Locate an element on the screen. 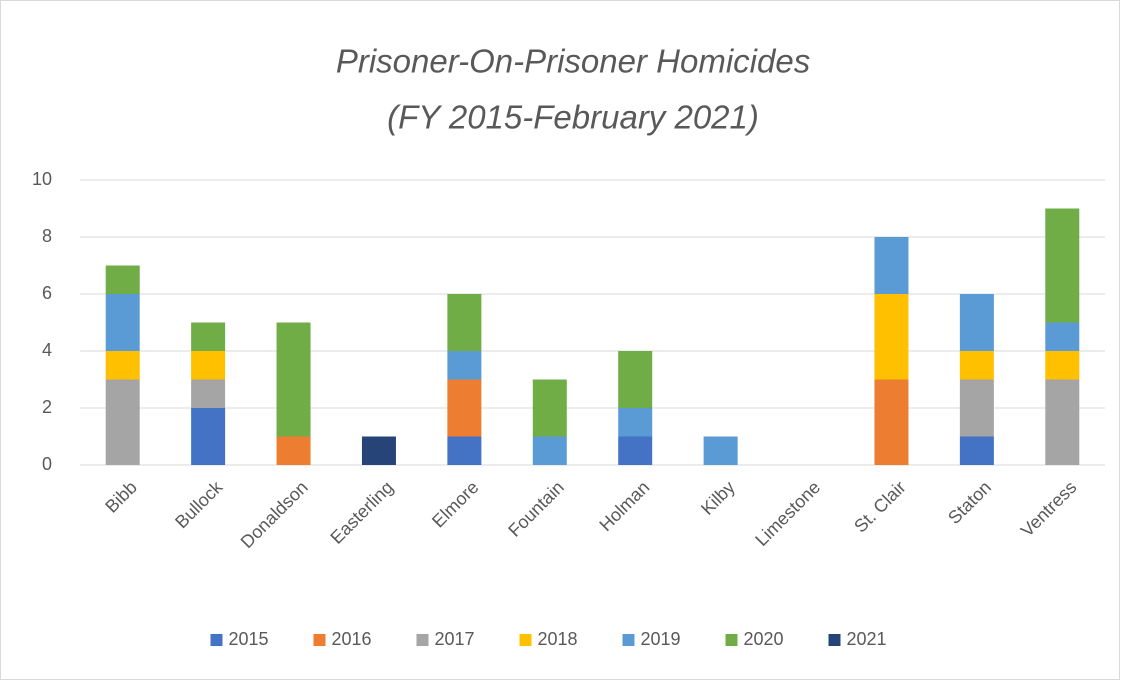  y-tick-label: 8 is located at coordinates (47, 236).